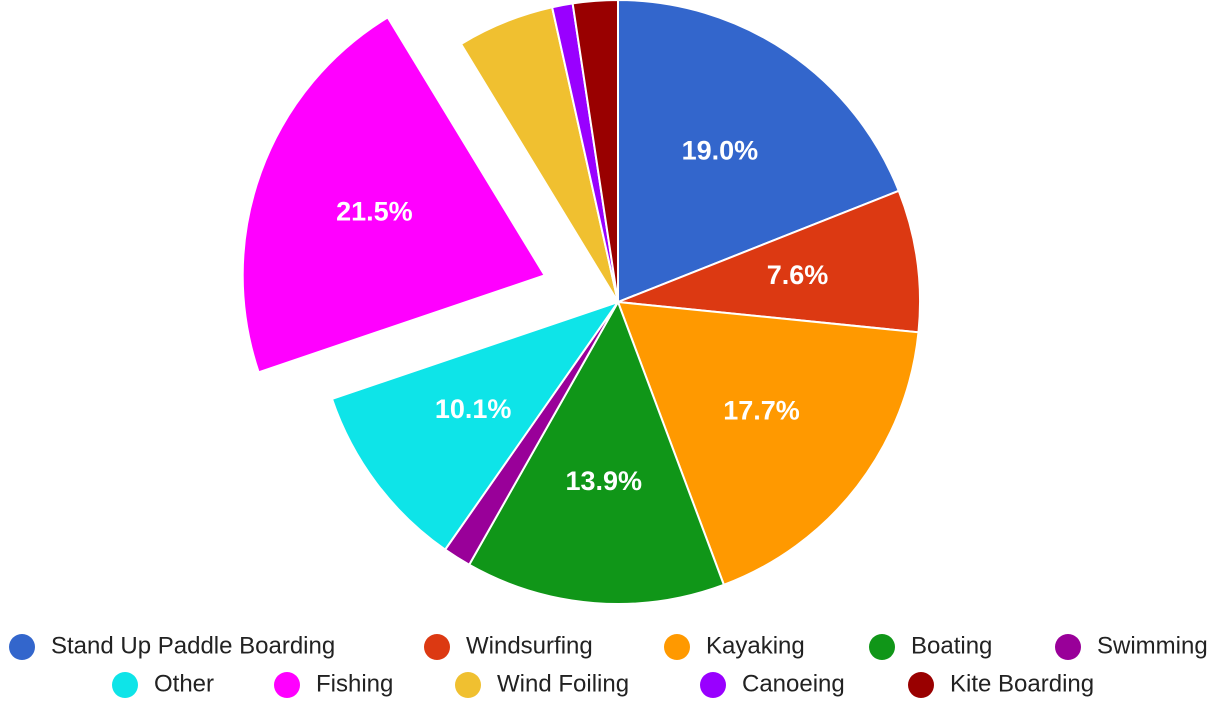  I want to click on legend-label: Other, so click(184, 683).